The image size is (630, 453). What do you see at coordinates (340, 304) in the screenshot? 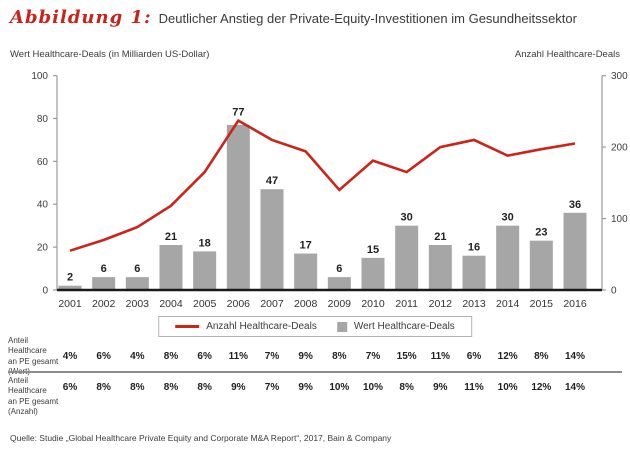
I see `year-label: 2009` at bounding box center [340, 304].